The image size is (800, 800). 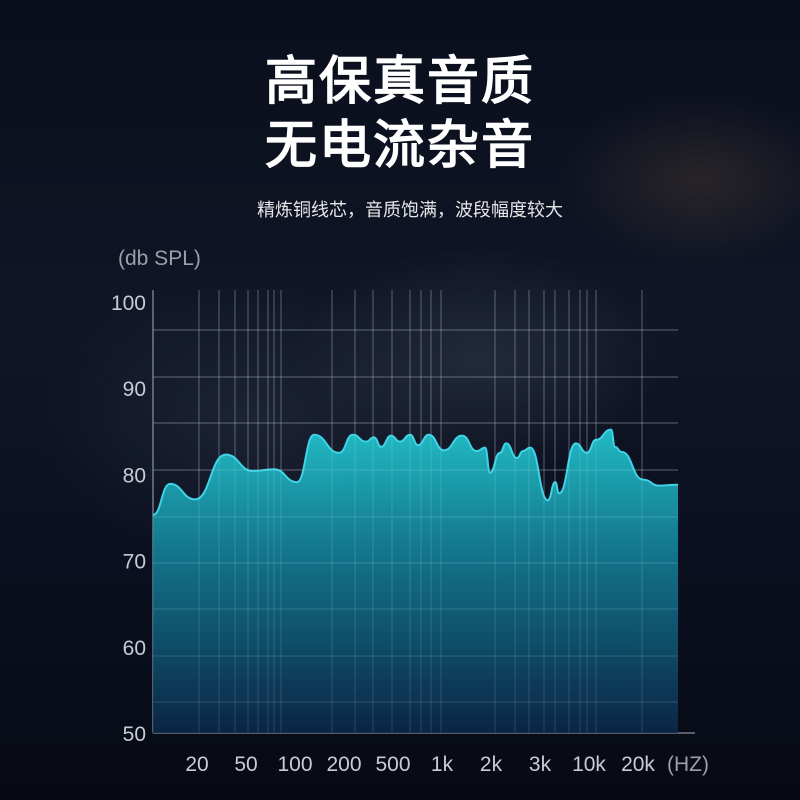 I want to click on x-tick-label: 20, so click(x=196, y=764).